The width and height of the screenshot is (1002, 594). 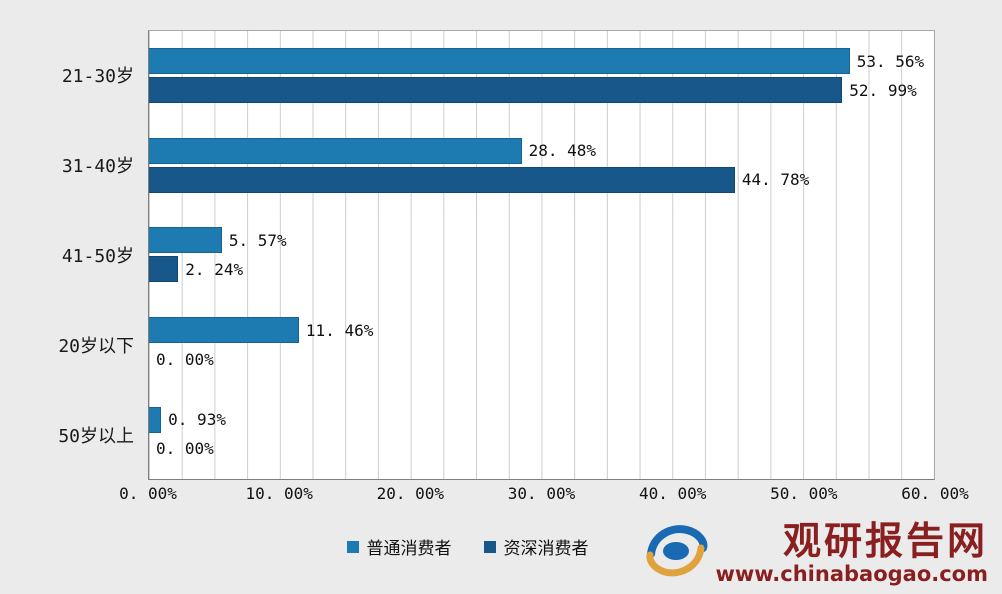 I want to click on category-row: 5. 57% 2. 24%, so click(x=541, y=255).